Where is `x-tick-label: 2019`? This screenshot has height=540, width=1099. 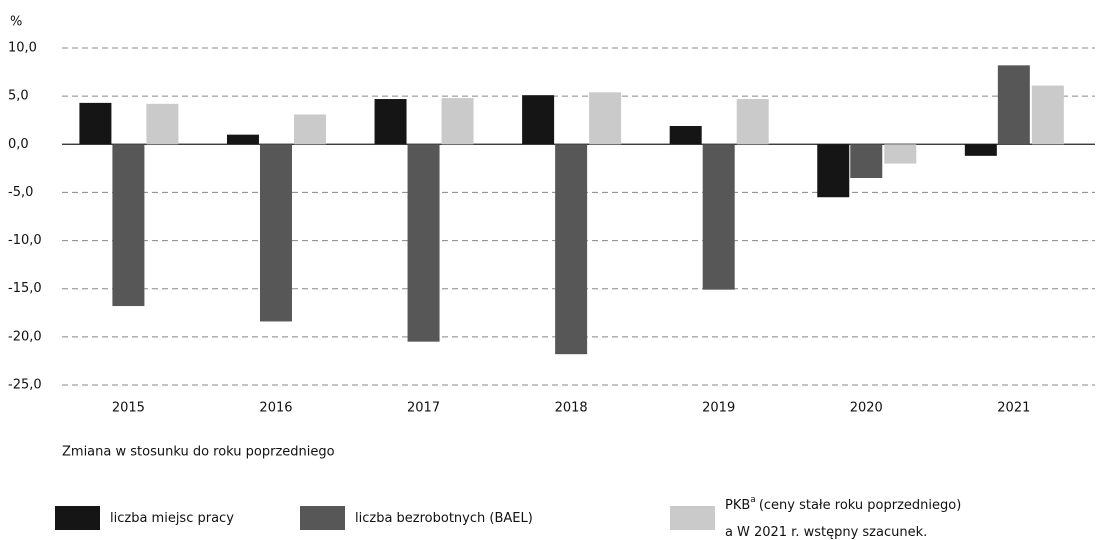
x-tick-label: 2019 is located at coordinates (718, 408).